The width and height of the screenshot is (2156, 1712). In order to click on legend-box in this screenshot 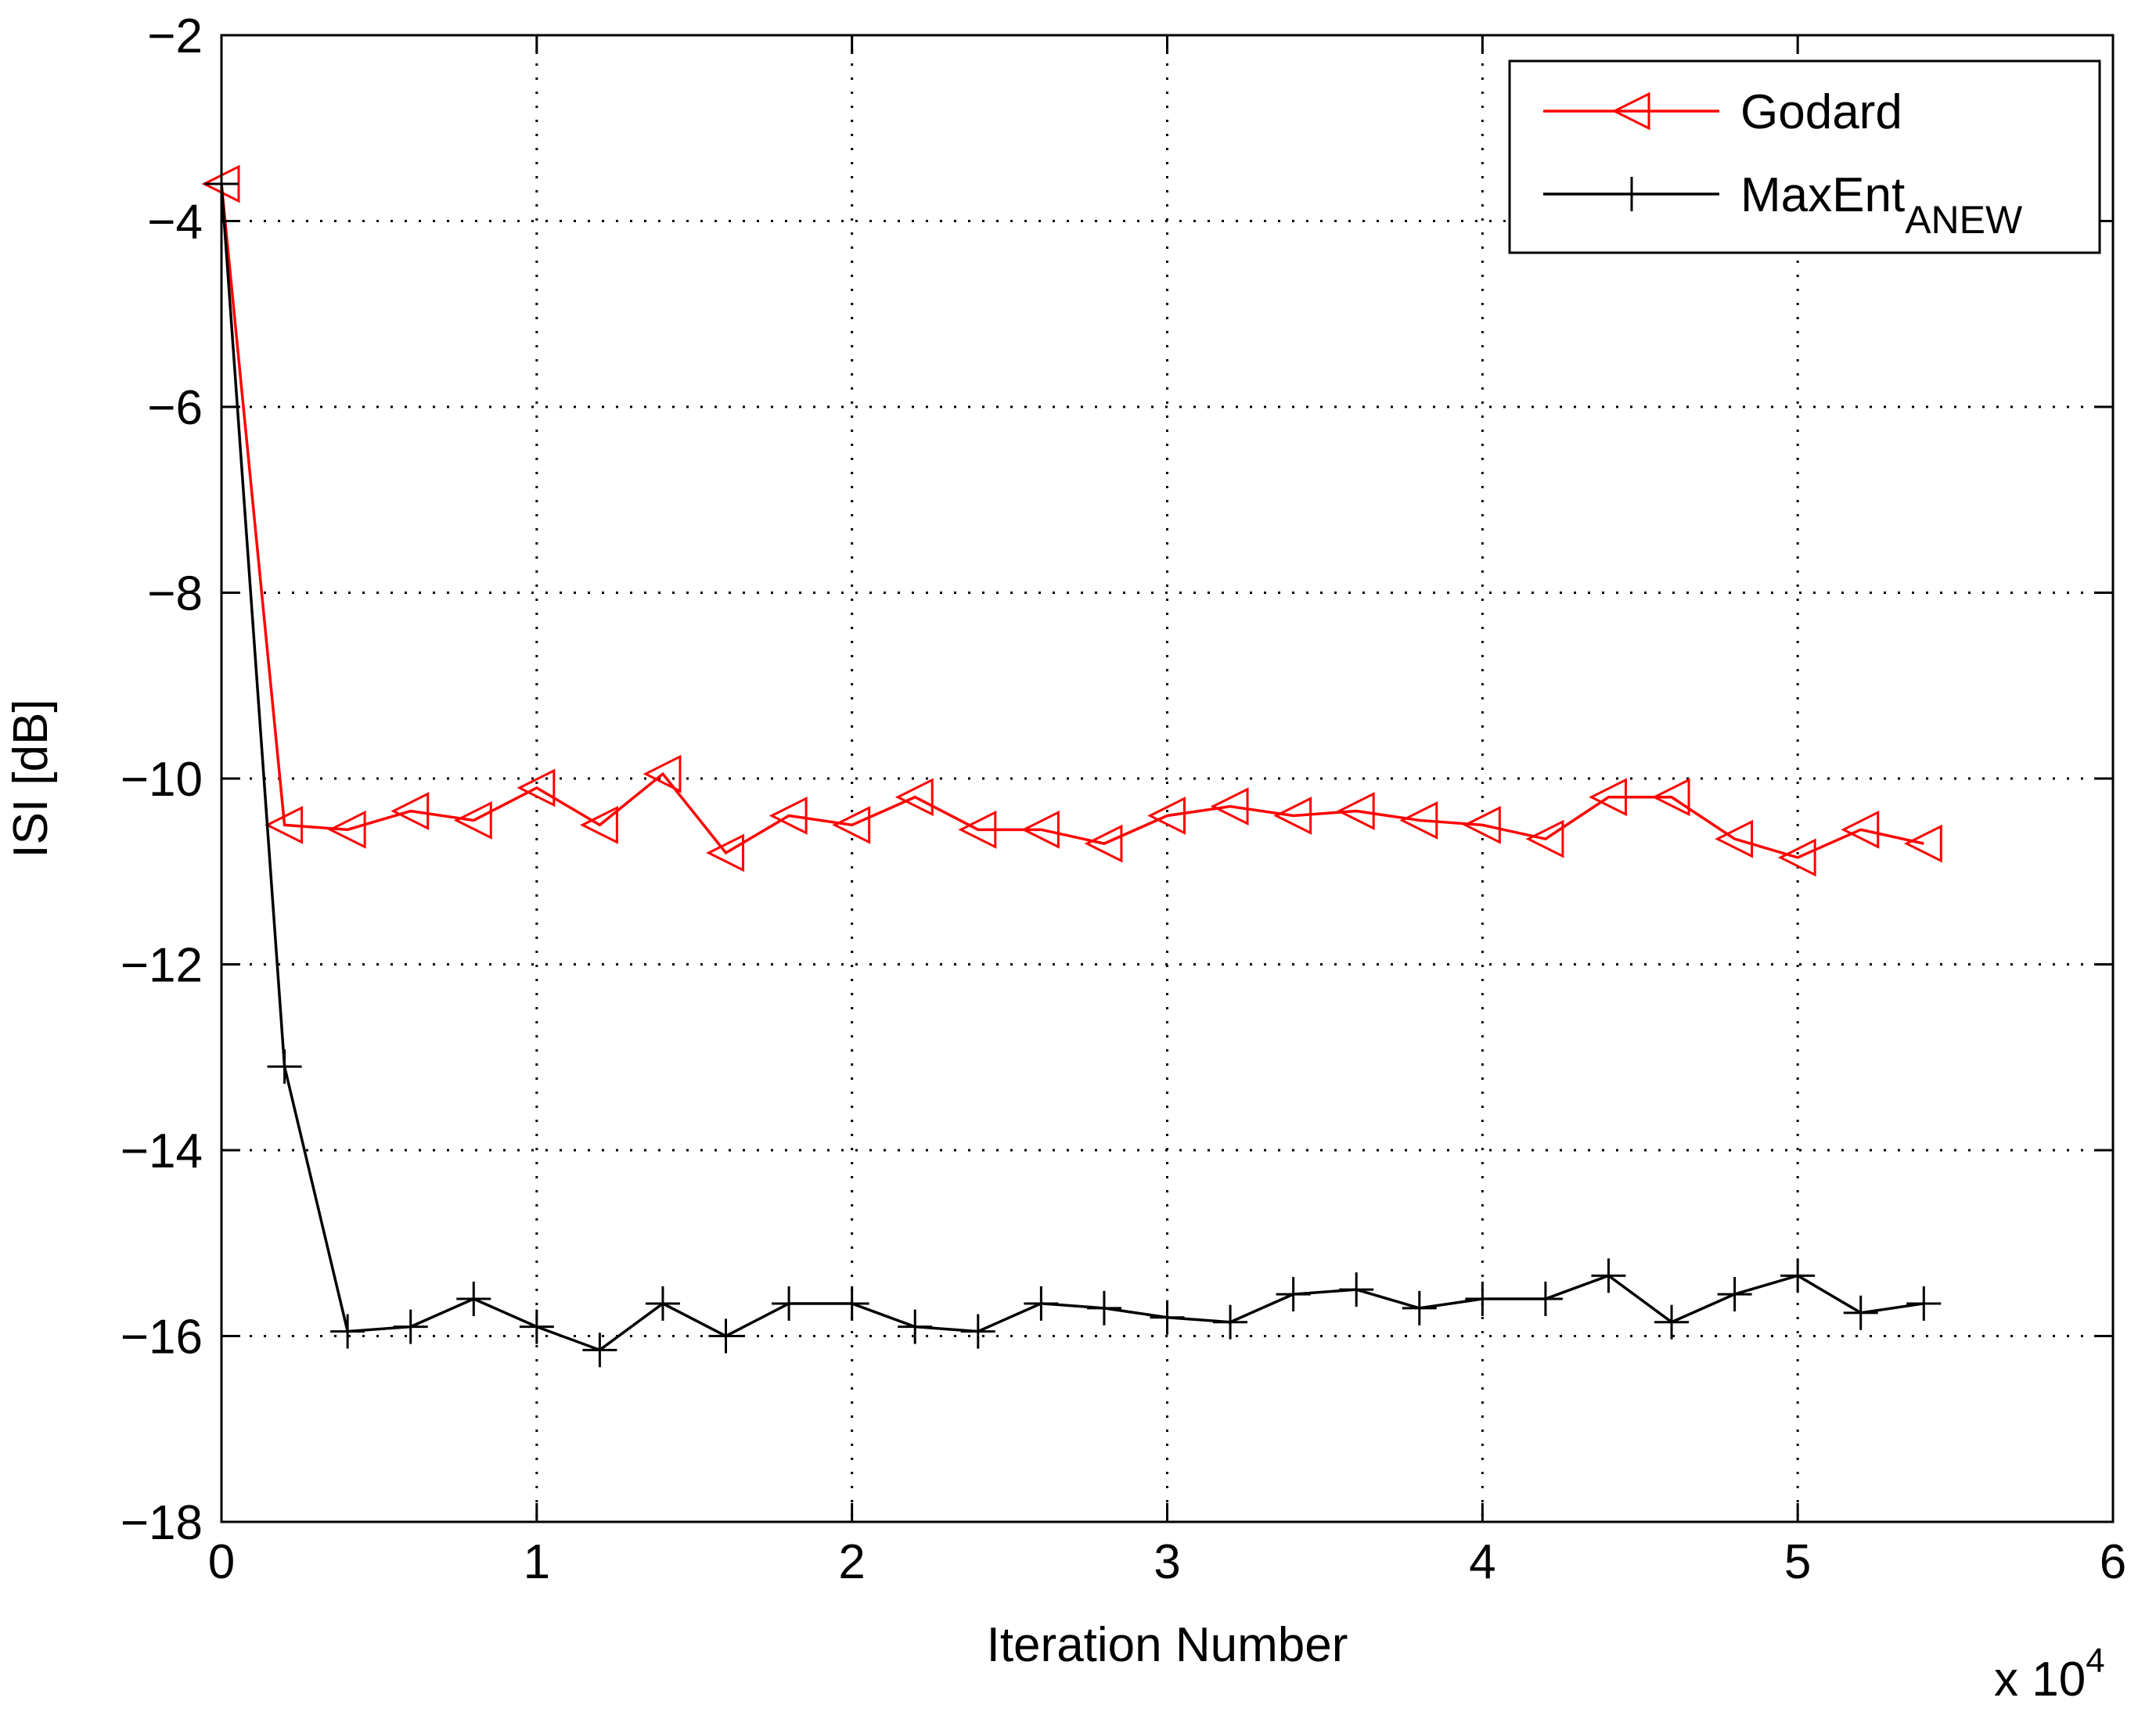, I will do `click(1804, 156)`.